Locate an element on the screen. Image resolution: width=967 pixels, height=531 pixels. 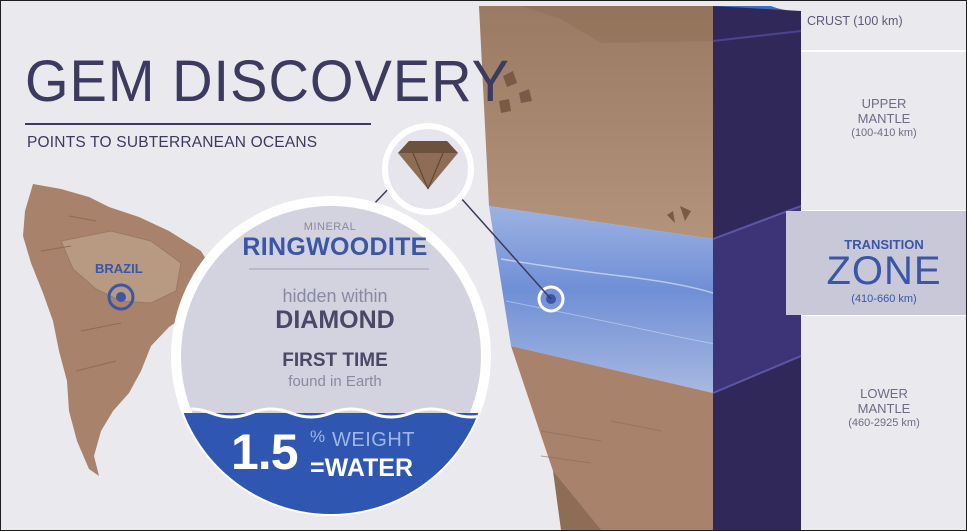
page-subtitle: POINTS TO SUBTERRANEAN OCEANS is located at coordinates (172, 142).